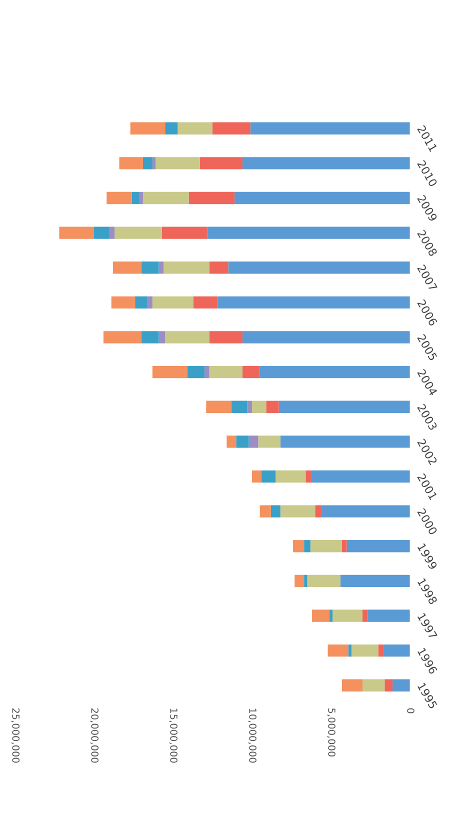 This screenshot has height=822, width=469. Describe the element at coordinates (173, 735) in the screenshot. I see `x-tick-label: 15,000,000` at that location.